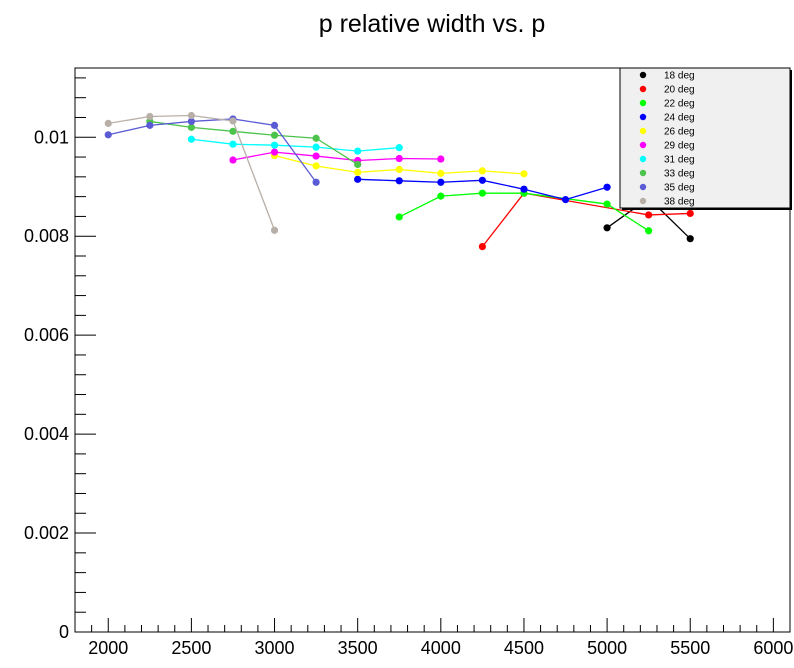 The height and width of the screenshot is (668, 794). Describe the element at coordinates (46, 335) in the screenshot. I see `y-tick-label: 0.006` at that location.